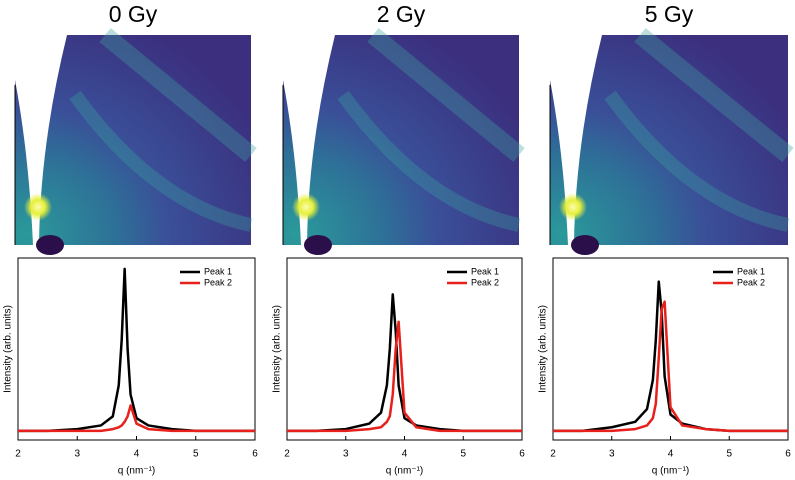 Image resolution: width=795 pixels, height=480 pixels. I want to click on panel-title: 0 Gy, so click(133, 14).